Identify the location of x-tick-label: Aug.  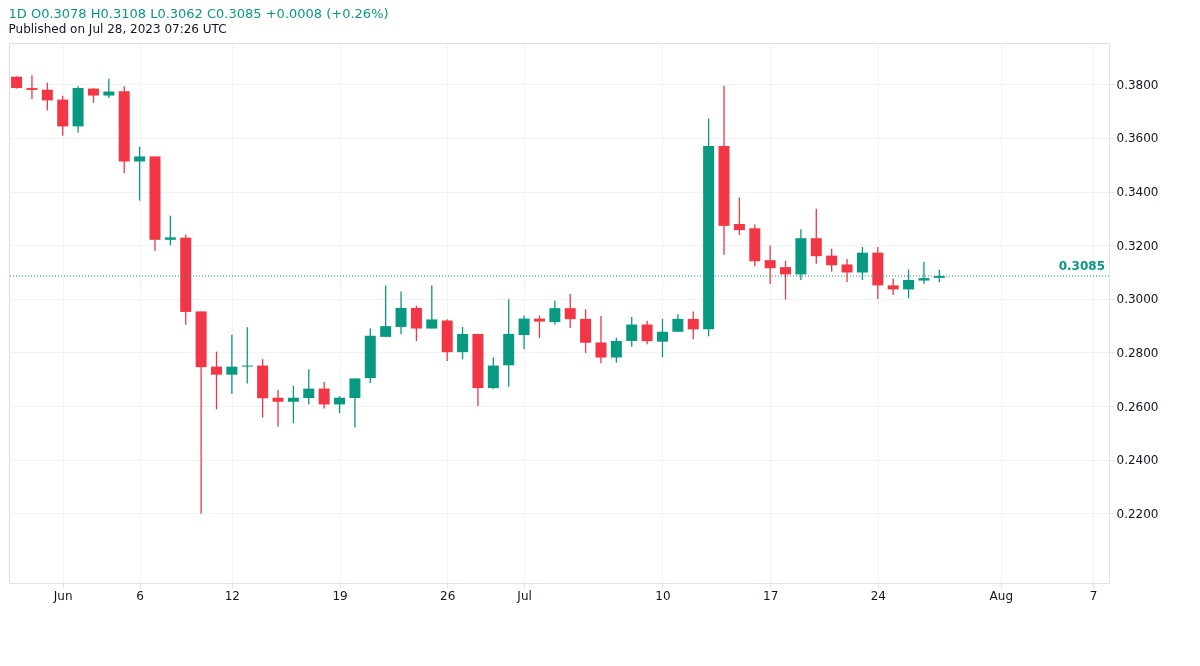
(1001, 595).